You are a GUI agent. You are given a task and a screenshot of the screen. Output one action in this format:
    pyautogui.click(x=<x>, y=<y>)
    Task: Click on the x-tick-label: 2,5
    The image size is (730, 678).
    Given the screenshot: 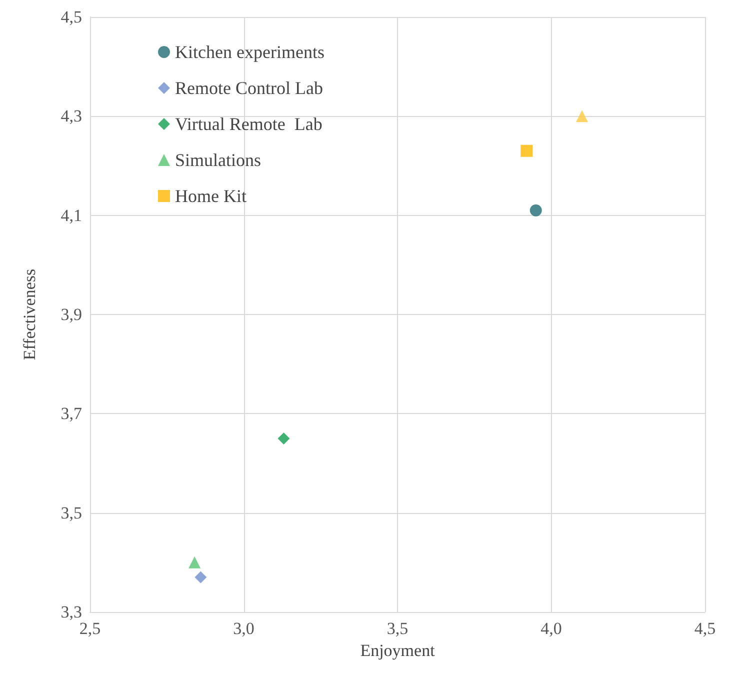 What is the action you would take?
    pyautogui.click(x=90, y=628)
    